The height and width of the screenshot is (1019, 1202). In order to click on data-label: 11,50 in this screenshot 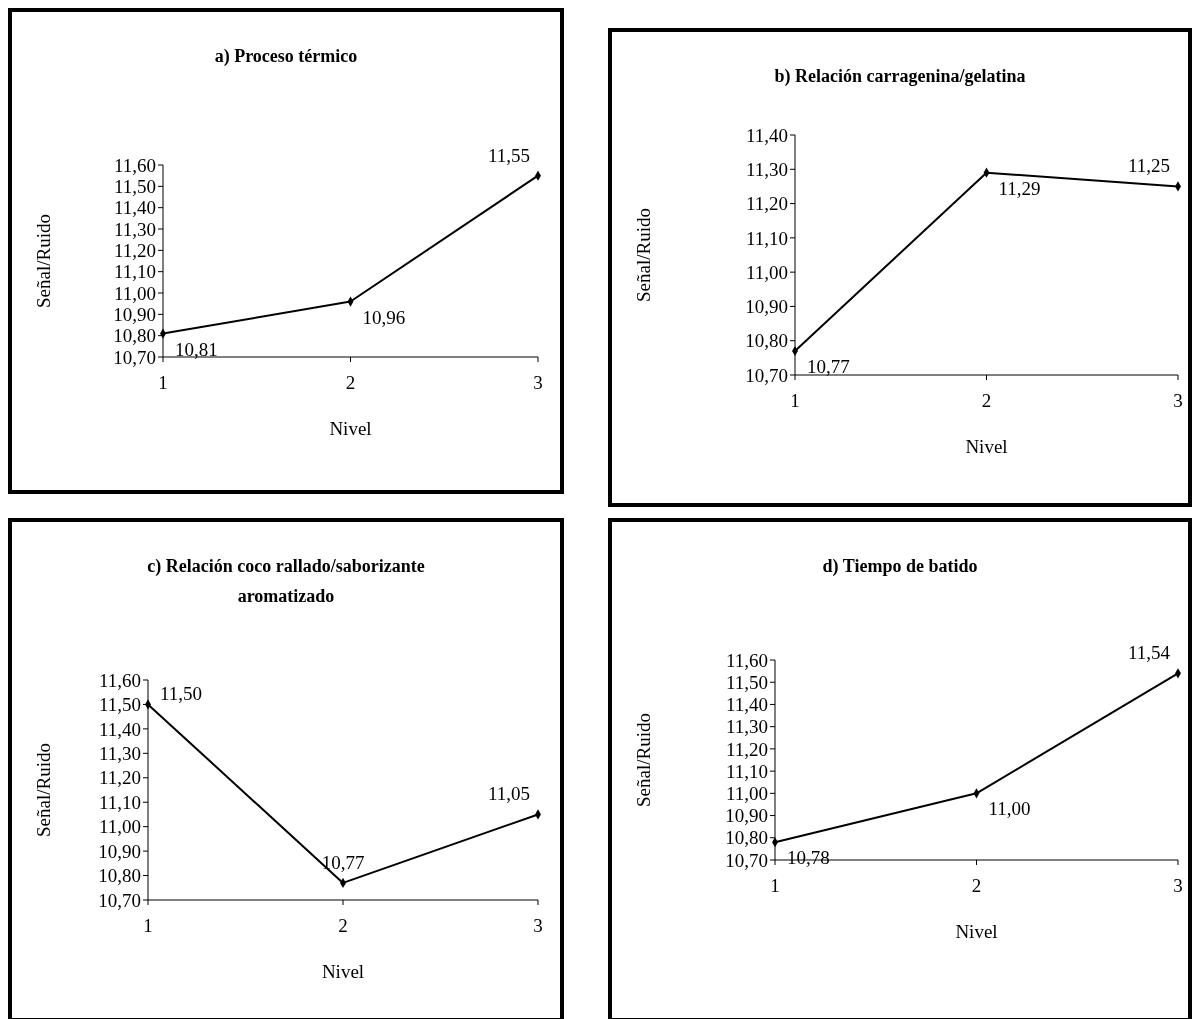, I will do `click(181, 694)`.